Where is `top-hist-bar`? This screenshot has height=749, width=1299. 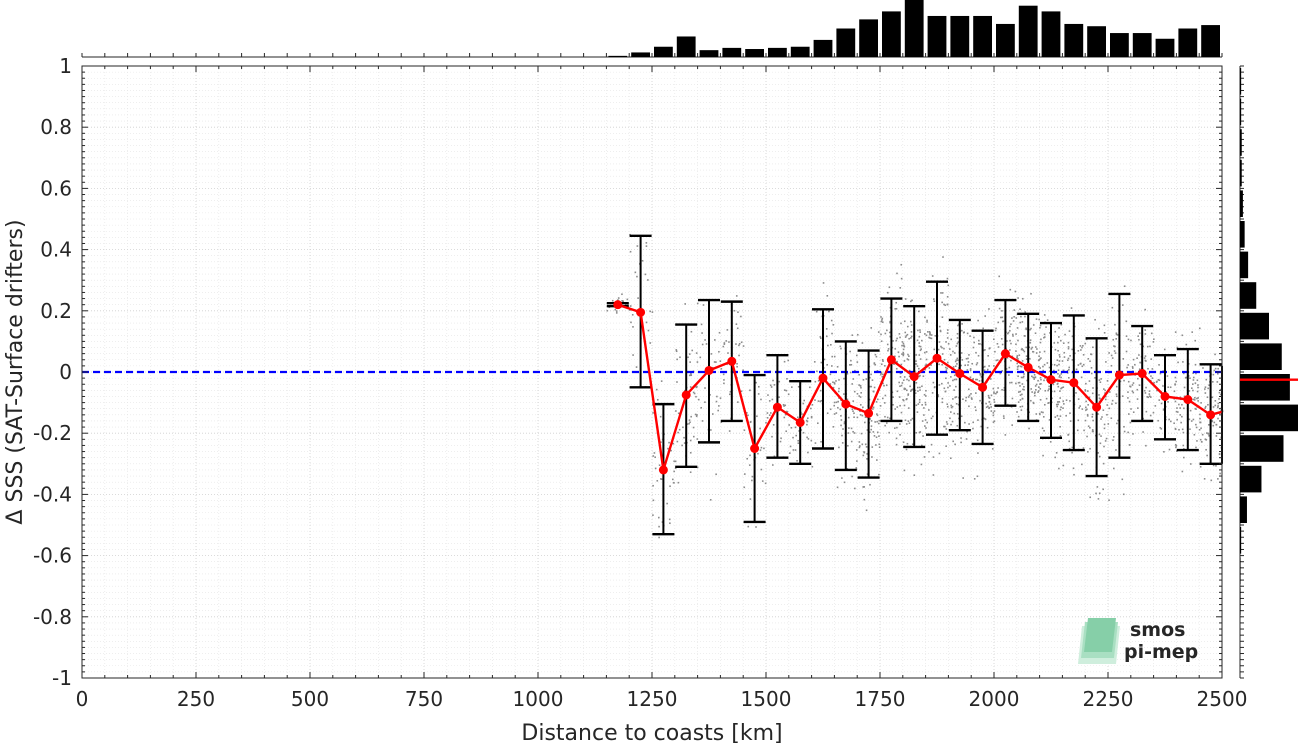
top-hist-bar is located at coordinates (686, 46).